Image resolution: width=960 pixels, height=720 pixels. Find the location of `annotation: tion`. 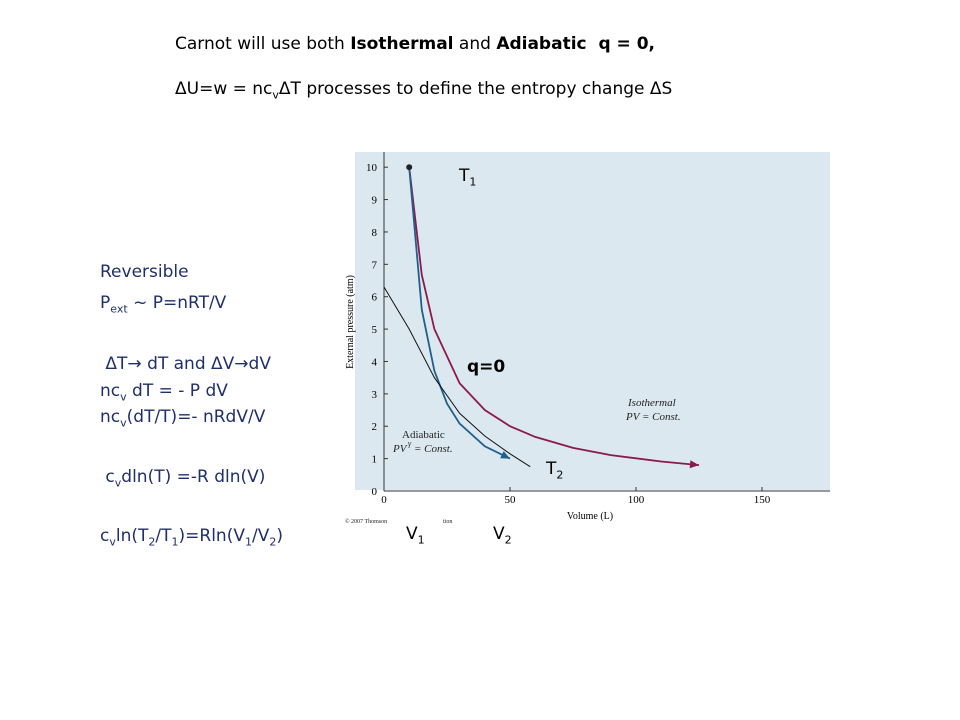

annotation: tion is located at coordinates (447, 522).